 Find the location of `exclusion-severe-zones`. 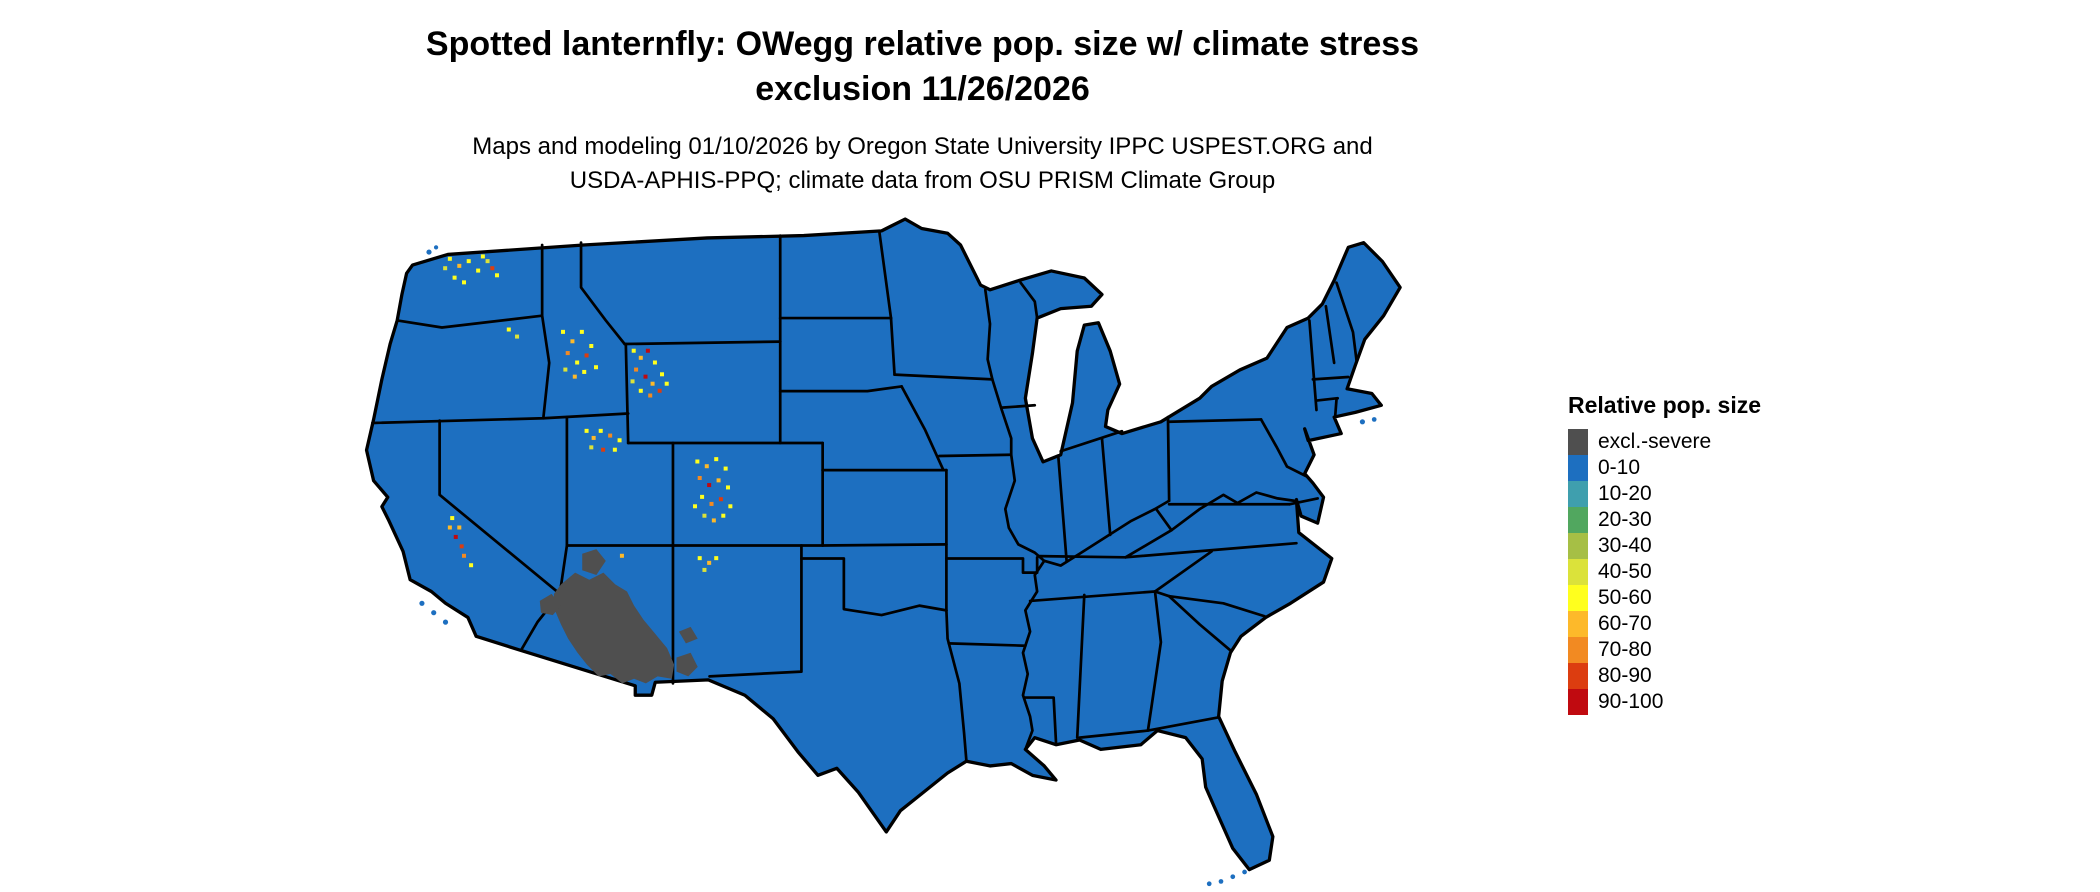

exclusion-severe-zones is located at coordinates (618, 616).